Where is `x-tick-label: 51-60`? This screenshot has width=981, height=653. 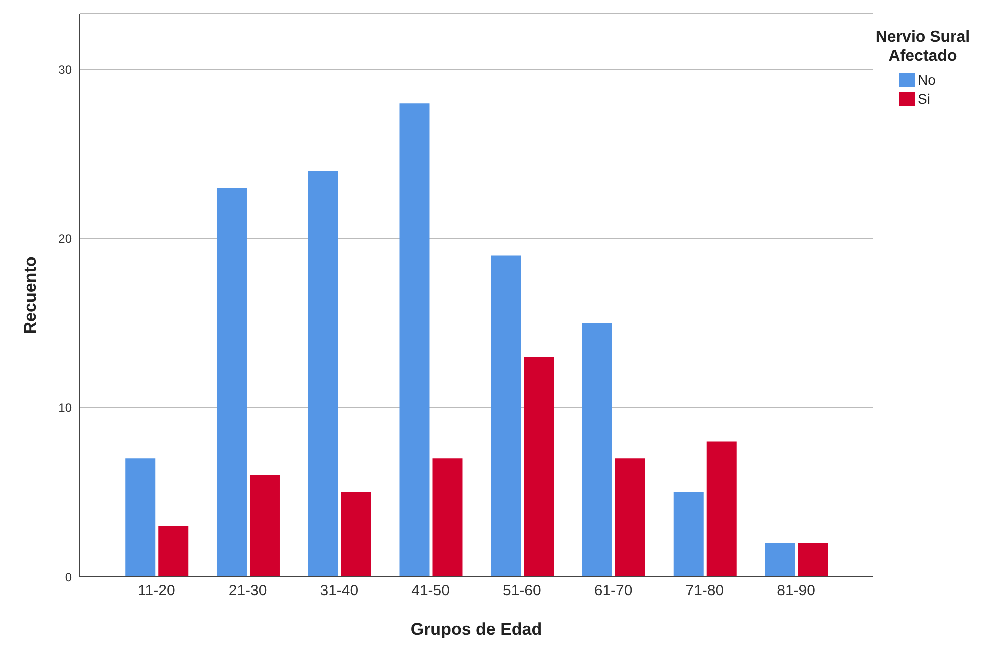 x-tick-label: 51-60 is located at coordinates (522, 591).